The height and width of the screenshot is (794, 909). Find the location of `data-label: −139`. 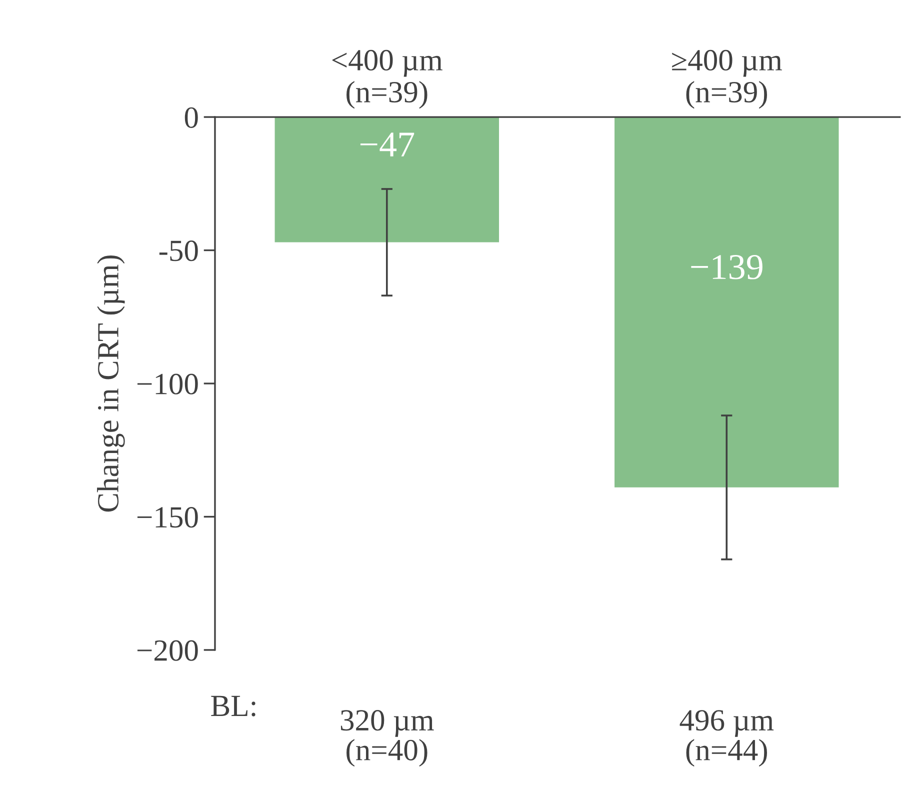

data-label: −139 is located at coordinates (726, 267).